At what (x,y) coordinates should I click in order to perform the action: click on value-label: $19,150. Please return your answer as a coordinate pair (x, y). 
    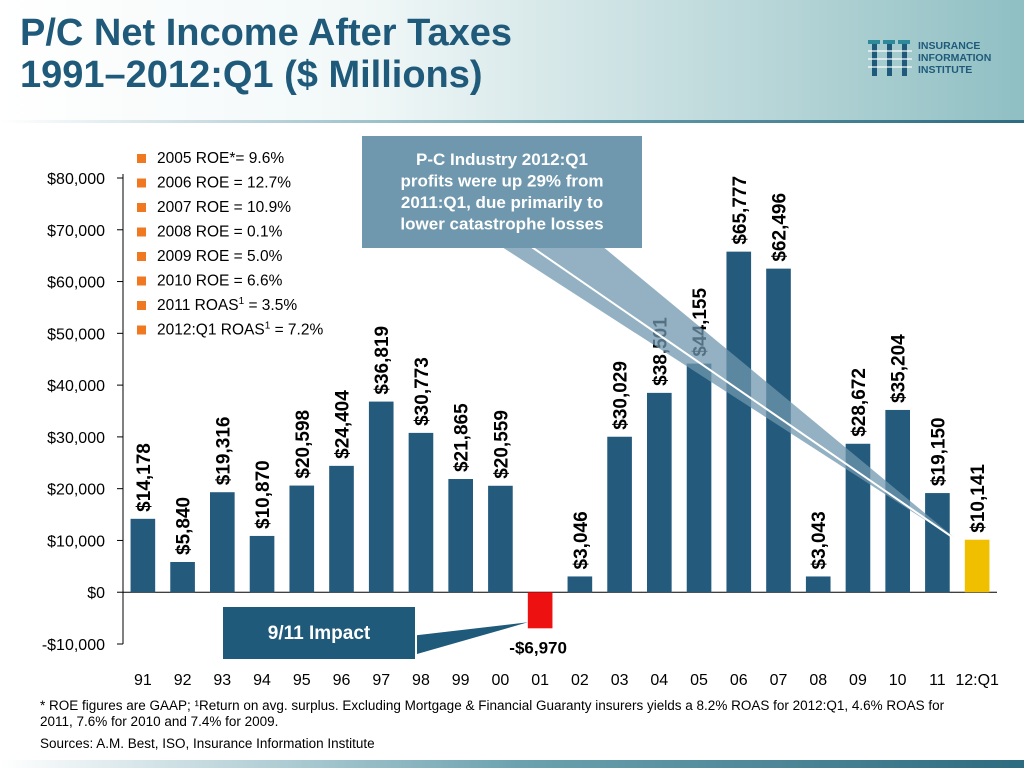
    Looking at the image, I should click on (938, 451).